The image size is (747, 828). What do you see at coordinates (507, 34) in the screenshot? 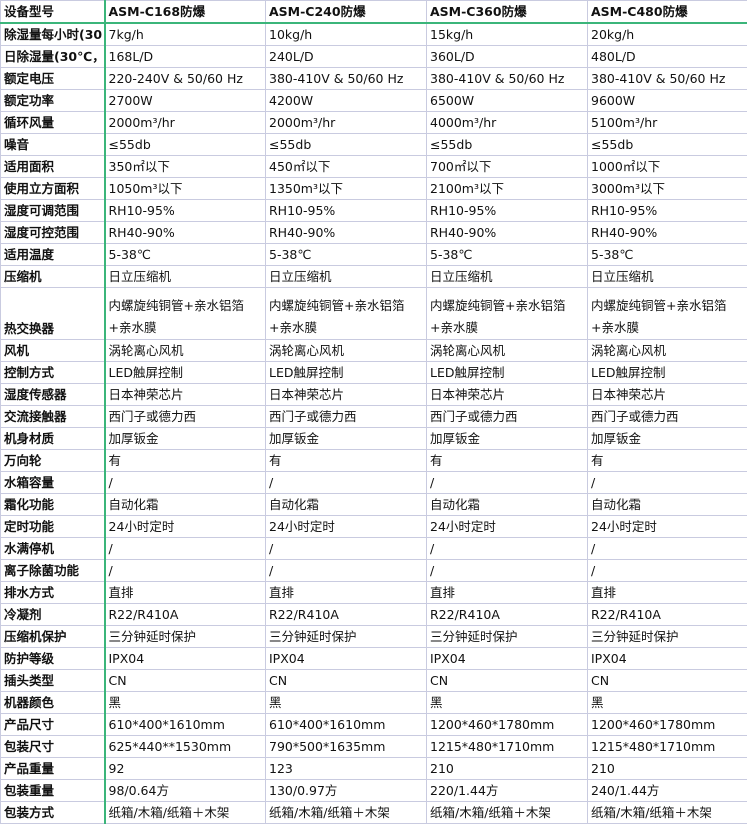
I see `spec-value: 15kg/h` at bounding box center [507, 34].